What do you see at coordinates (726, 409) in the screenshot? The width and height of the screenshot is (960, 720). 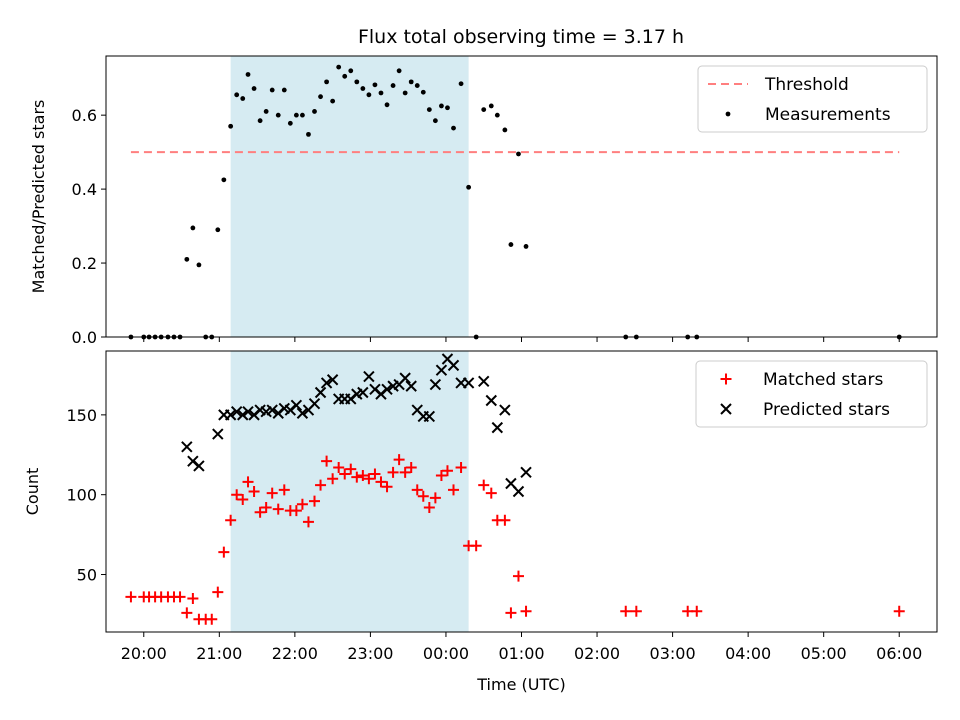 I see `legend-predicted-swatch` at bounding box center [726, 409].